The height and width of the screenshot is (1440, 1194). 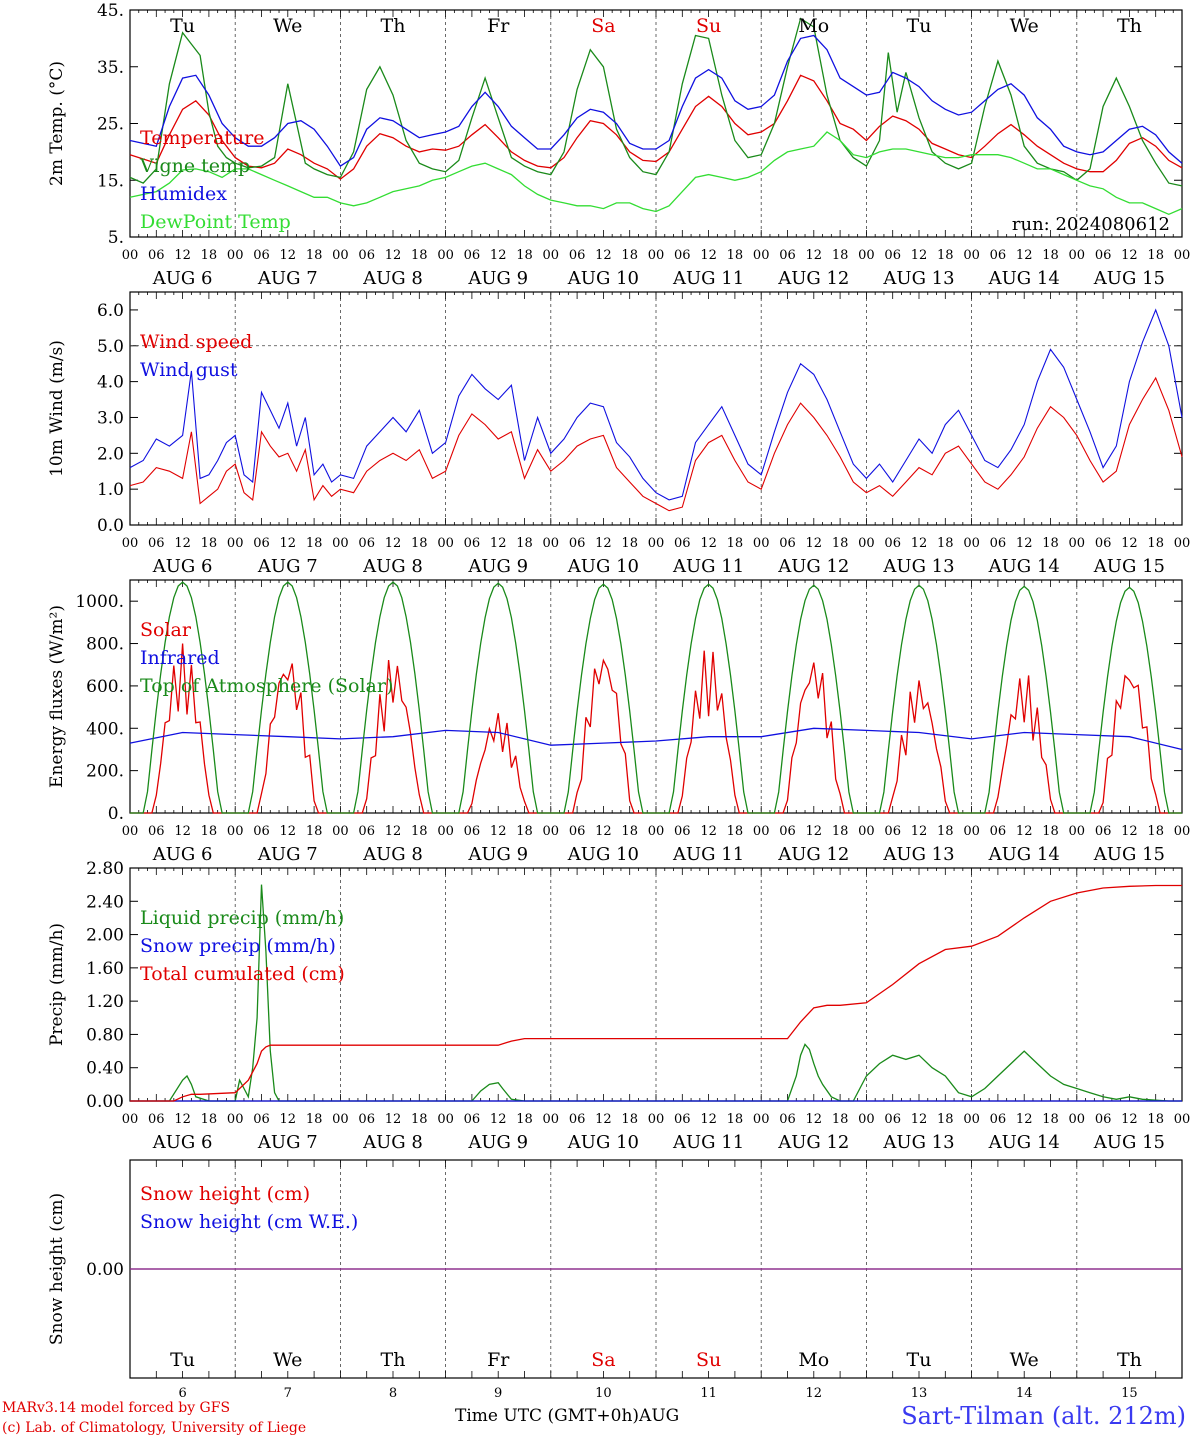 What do you see at coordinates (288, 1393) in the screenshot?
I see `day-number-label: 7` at bounding box center [288, 1393].